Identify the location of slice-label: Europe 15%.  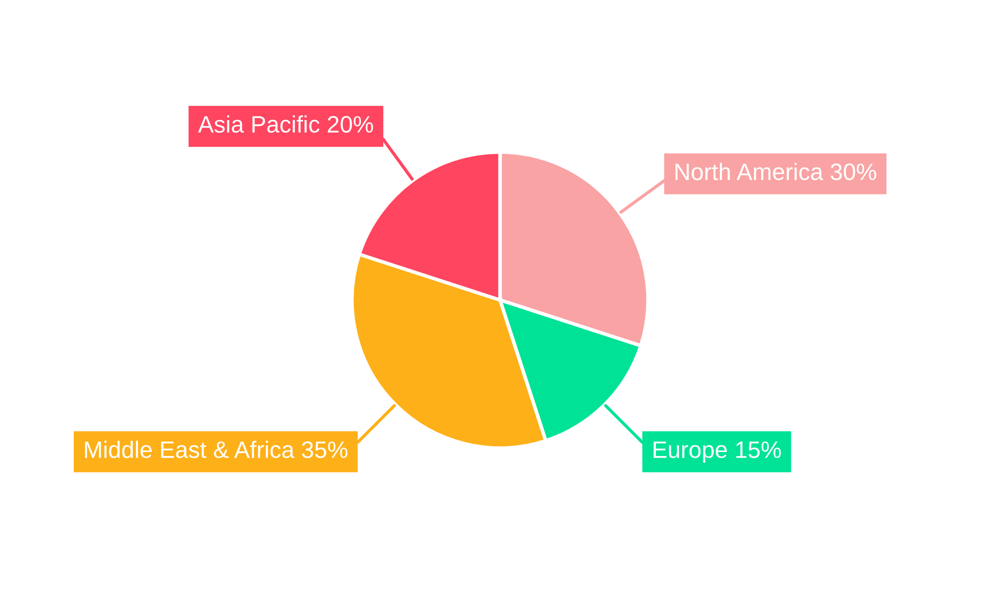
(717, 452).